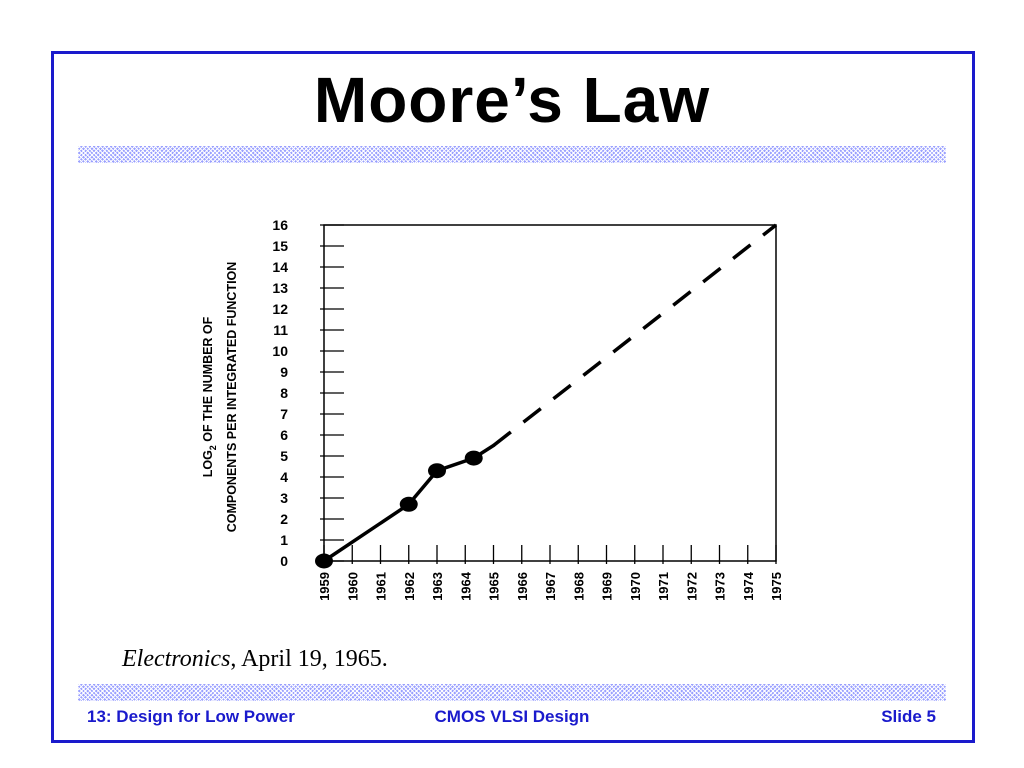  I want to click on footer-course-name: CMOS VLSI Design, so click(512, 716).